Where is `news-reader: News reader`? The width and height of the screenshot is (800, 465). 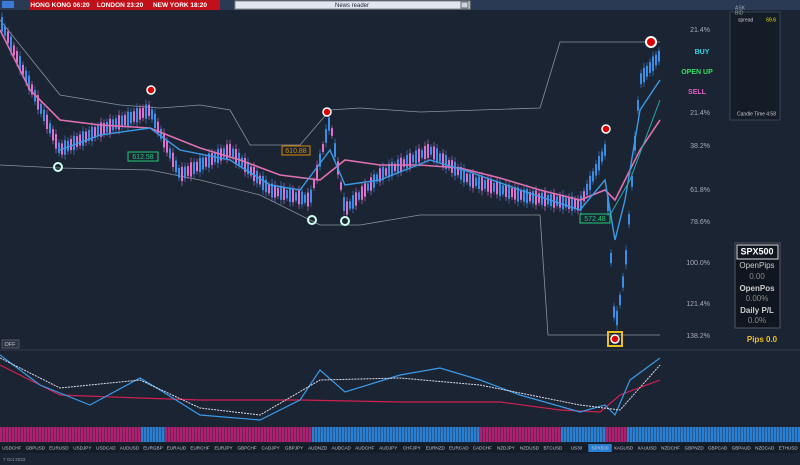
news-reader: News reader is located at coordinates (352, 6).